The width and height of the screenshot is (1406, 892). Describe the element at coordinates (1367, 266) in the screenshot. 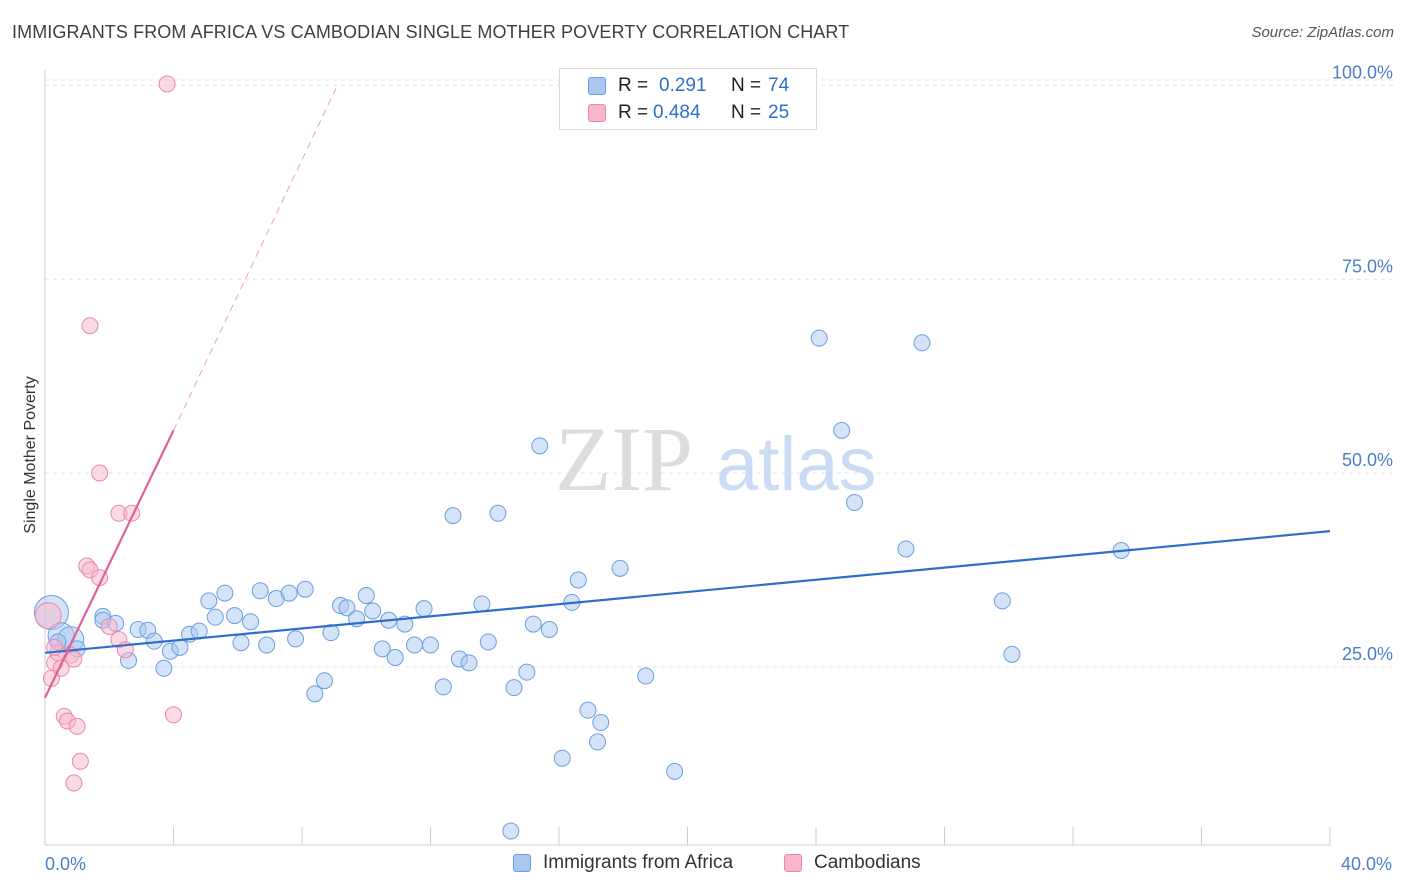

I see `y-tick-label: 75.0%` at that location.